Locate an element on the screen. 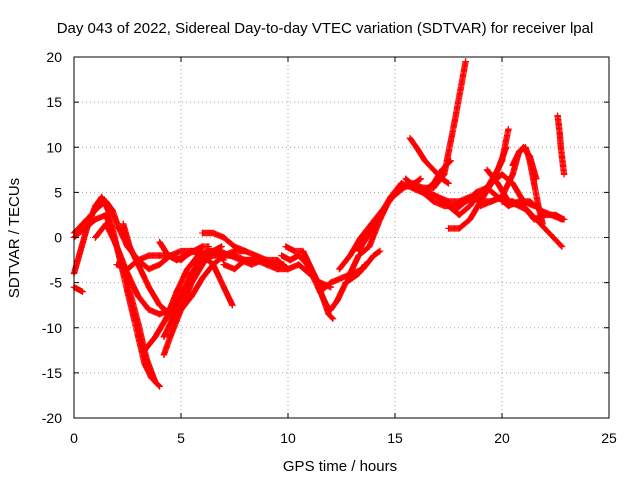  x-tick-label: 25 is located at coordinates (609, 438).